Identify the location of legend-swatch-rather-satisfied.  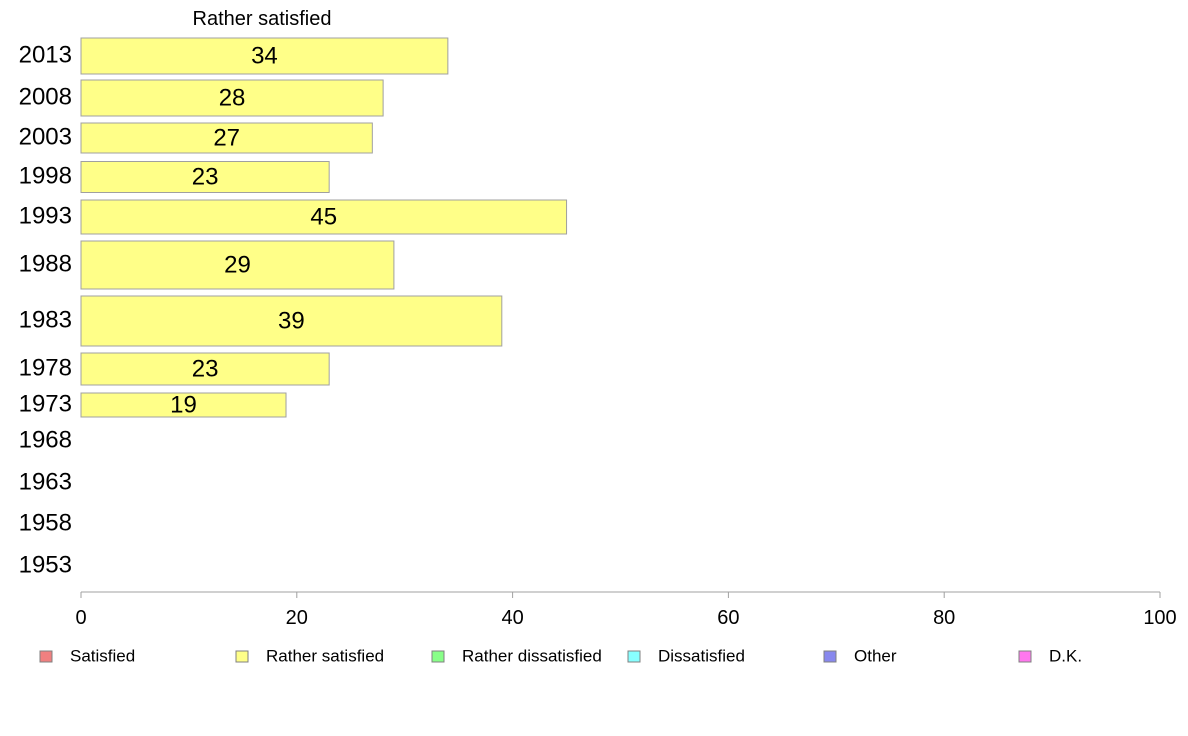
(242, 656).